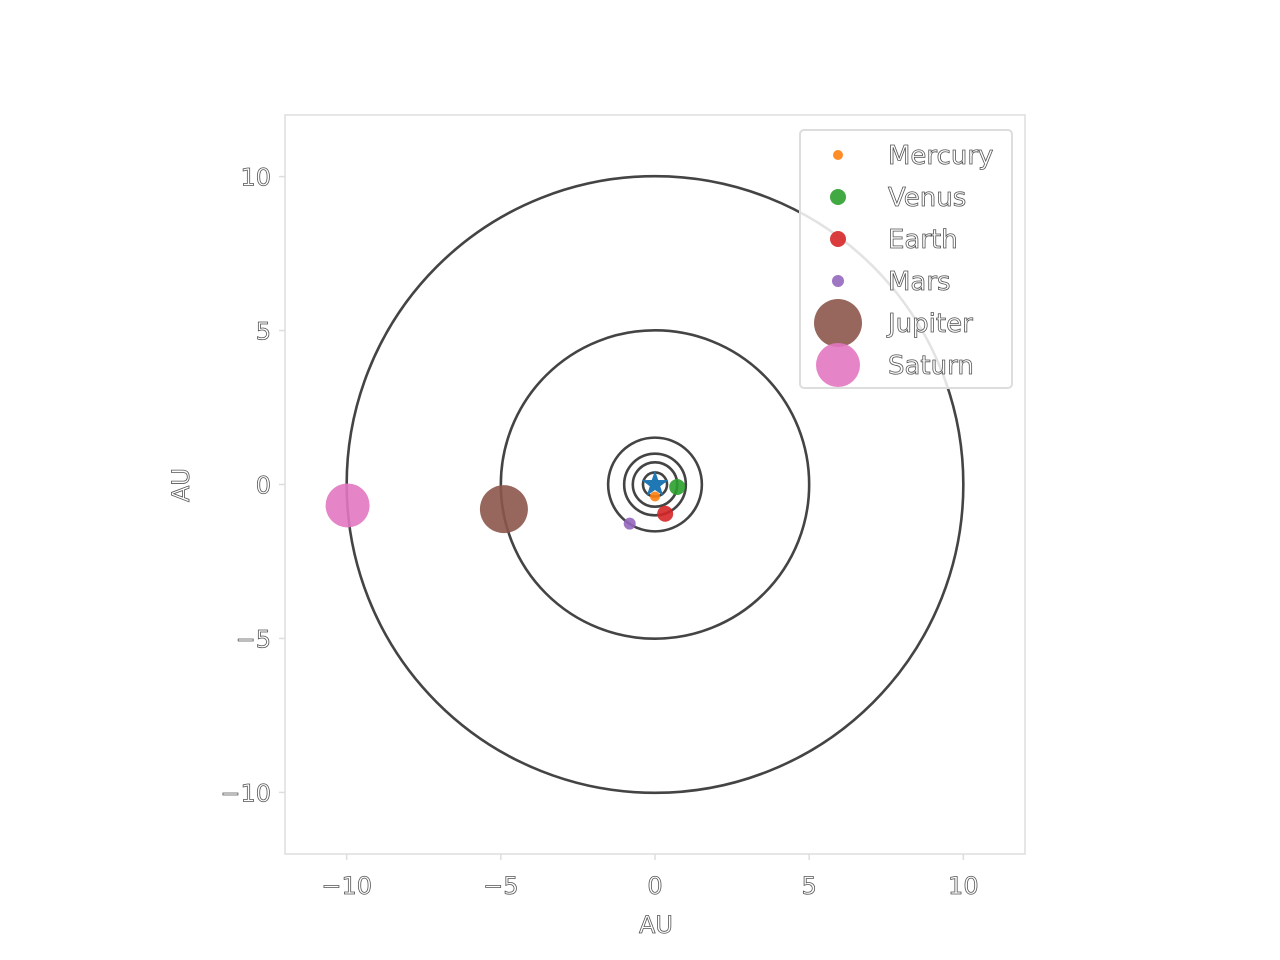 The width and height of the screenshot is (1280, 960). I want to click on y-tick-label: 5, so click(263, 332).